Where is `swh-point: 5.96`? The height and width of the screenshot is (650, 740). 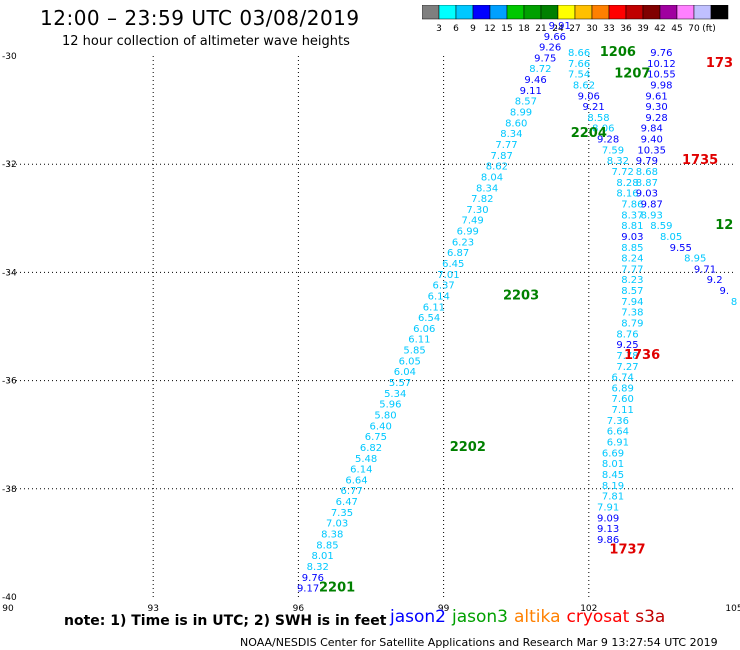
swh-point: 5.96 is located at coordinates (390, 405).